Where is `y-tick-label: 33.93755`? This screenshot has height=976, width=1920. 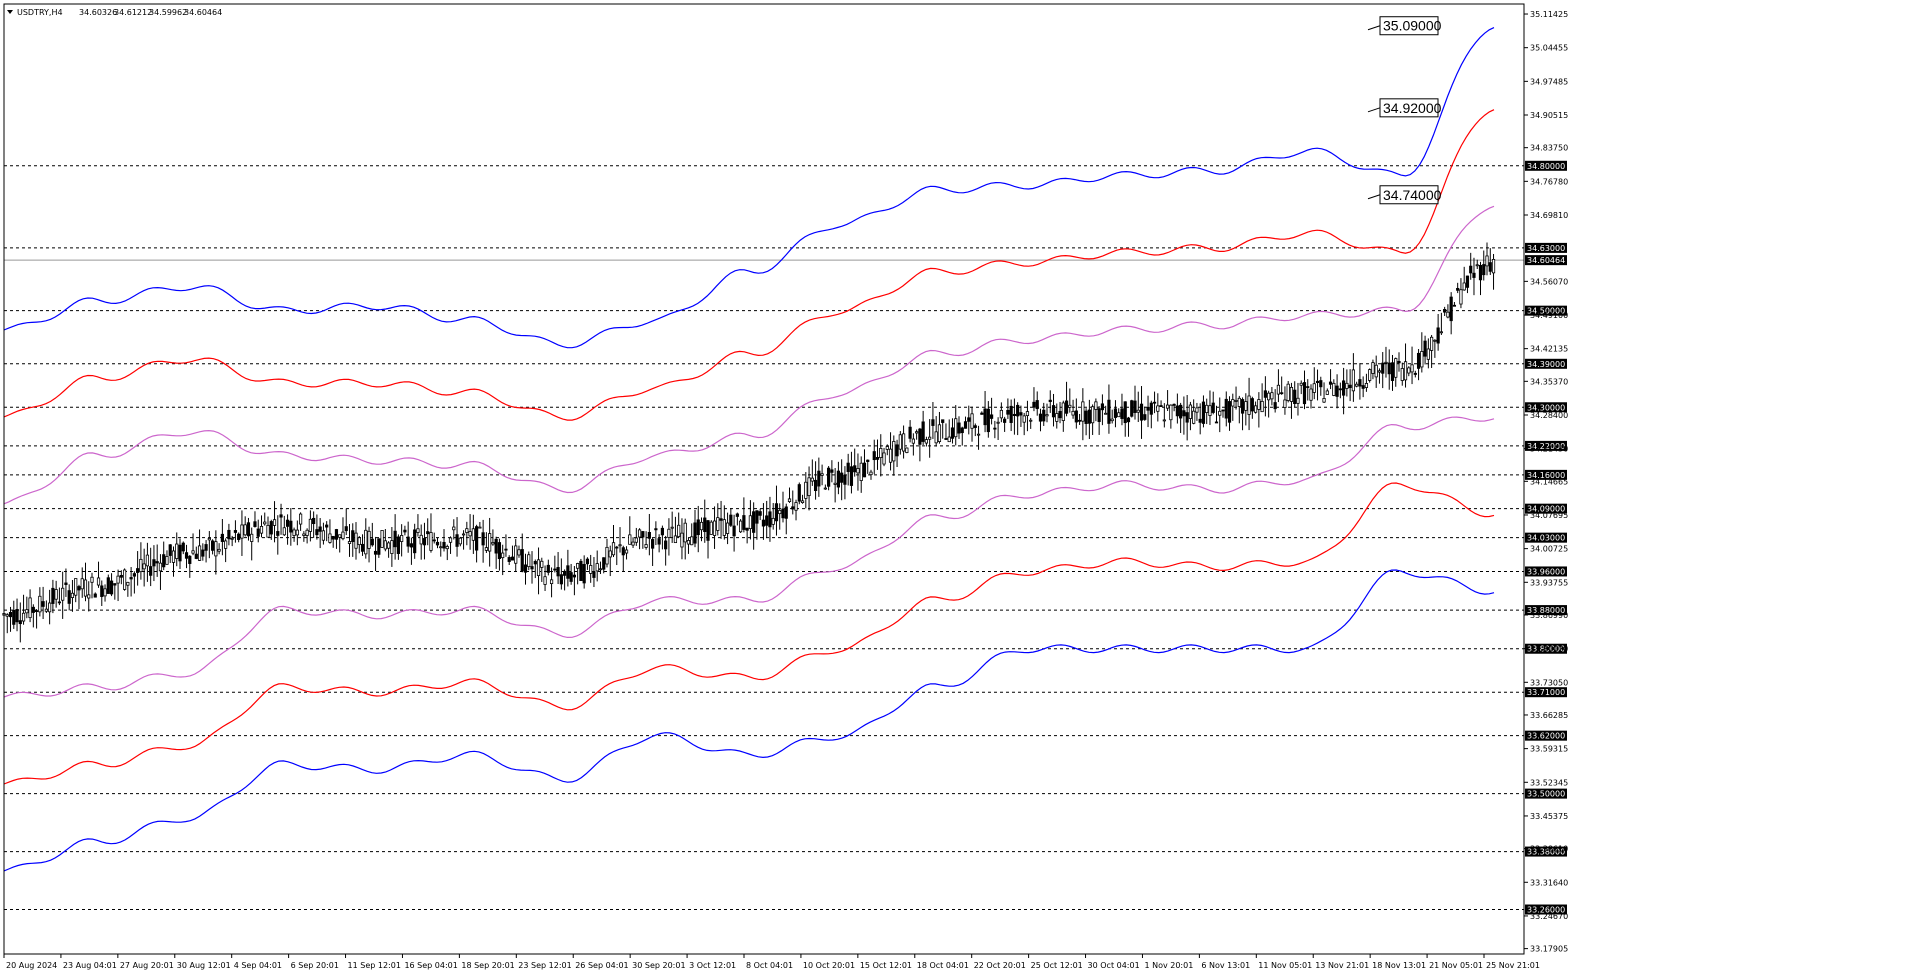
y-tick-label: 33.93755 is located at coordinates (1549, 582).